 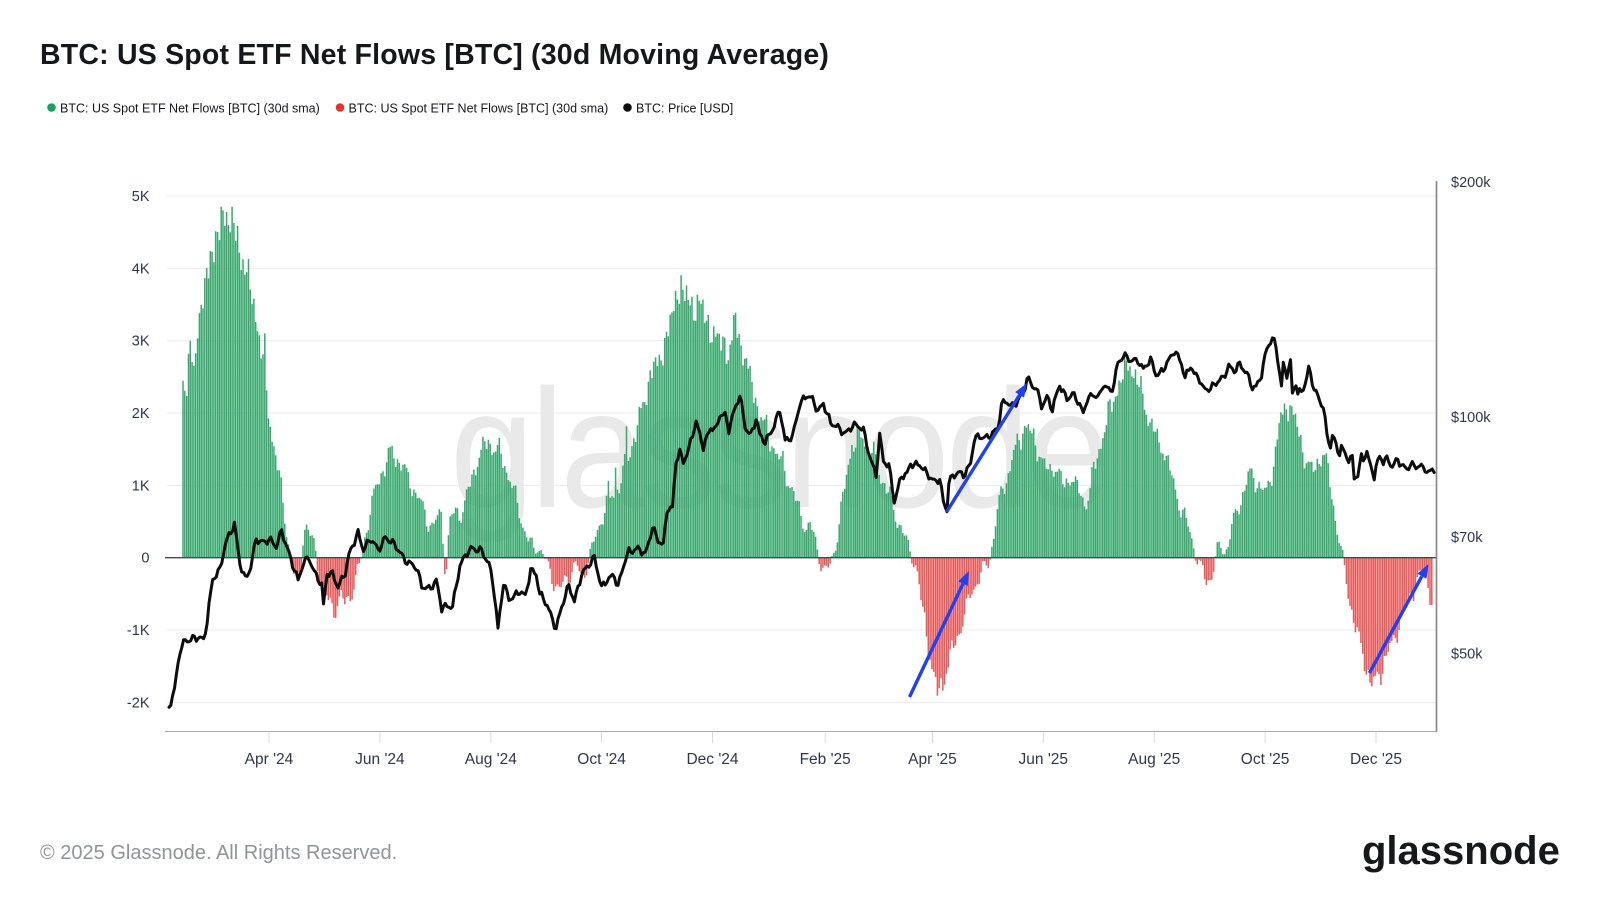 What do you see at coordinates (1044, 759) in the screenshot?
I see `svg-text: Jun '25` at bounding box center [1044, 759].